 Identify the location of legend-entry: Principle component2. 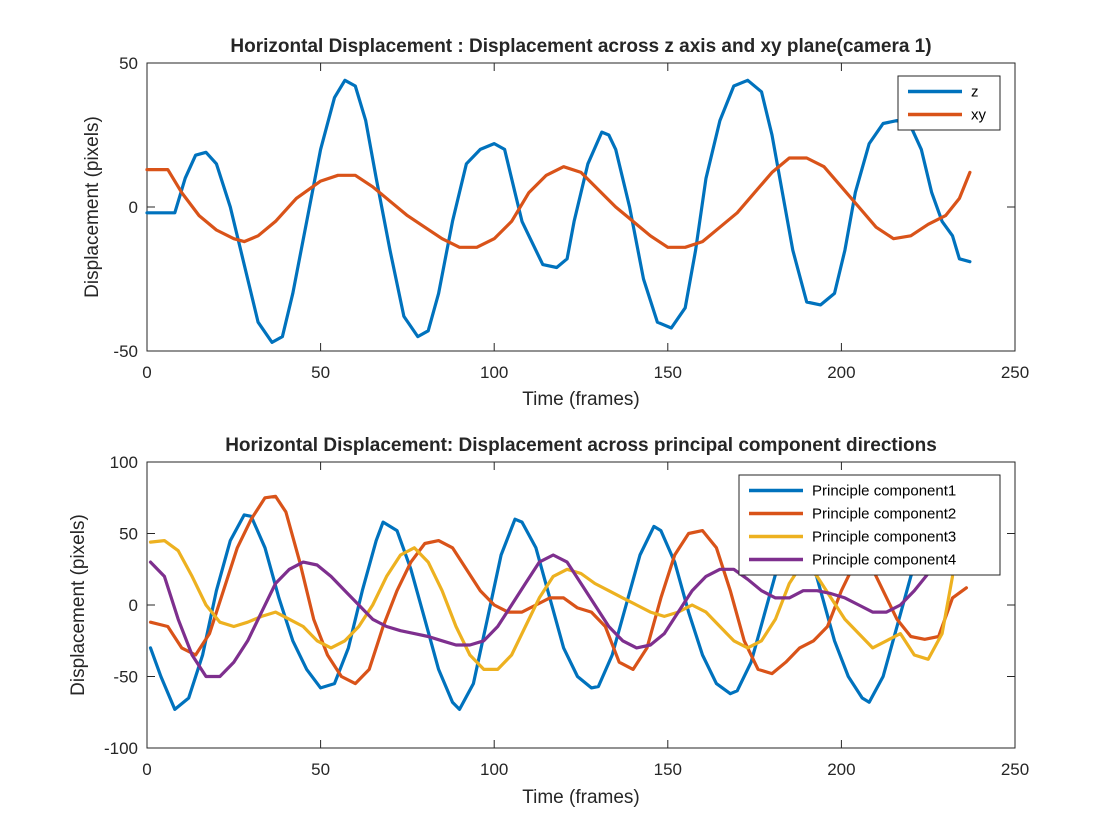
(884, 514).